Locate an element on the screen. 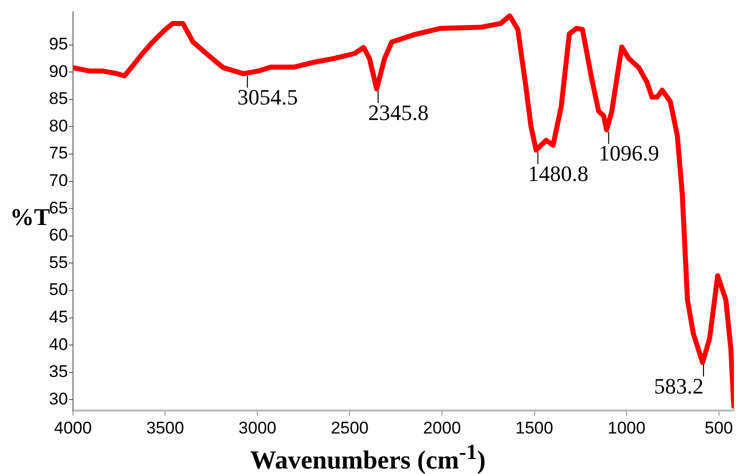 This screenshot has width=736, height=474. y-tick-label: 30 is located at coordinates (58, 398).